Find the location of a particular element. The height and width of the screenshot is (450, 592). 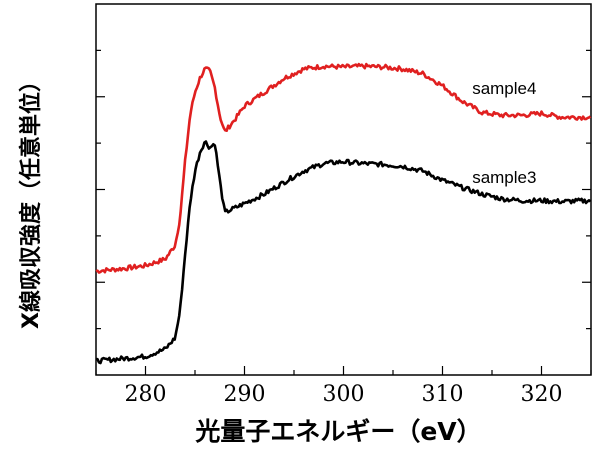

x-tick-label-310: 310 is located at coordinates (443, 394).